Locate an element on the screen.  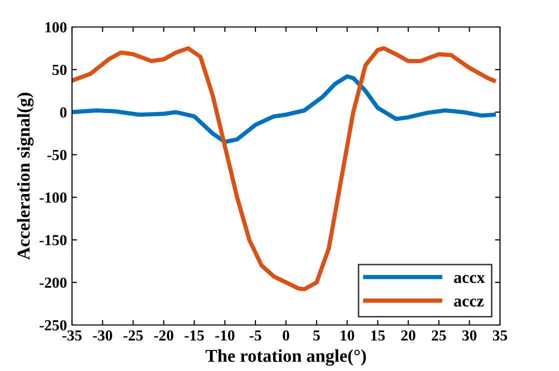
legend-label: accx is located at coordinates (469, 279).